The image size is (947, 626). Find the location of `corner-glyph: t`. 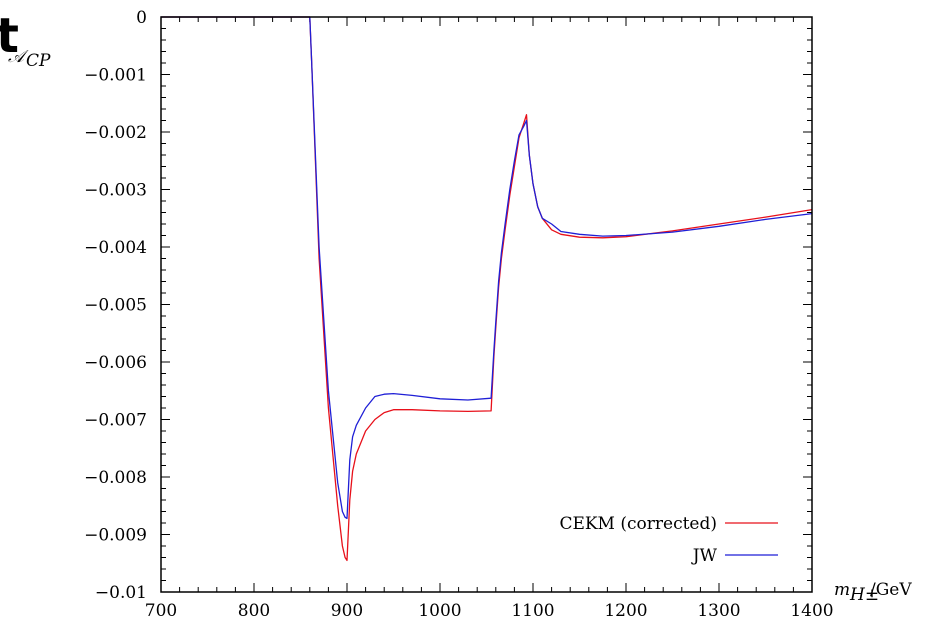

corner-glyph: t is located at coordinates (9, 36).